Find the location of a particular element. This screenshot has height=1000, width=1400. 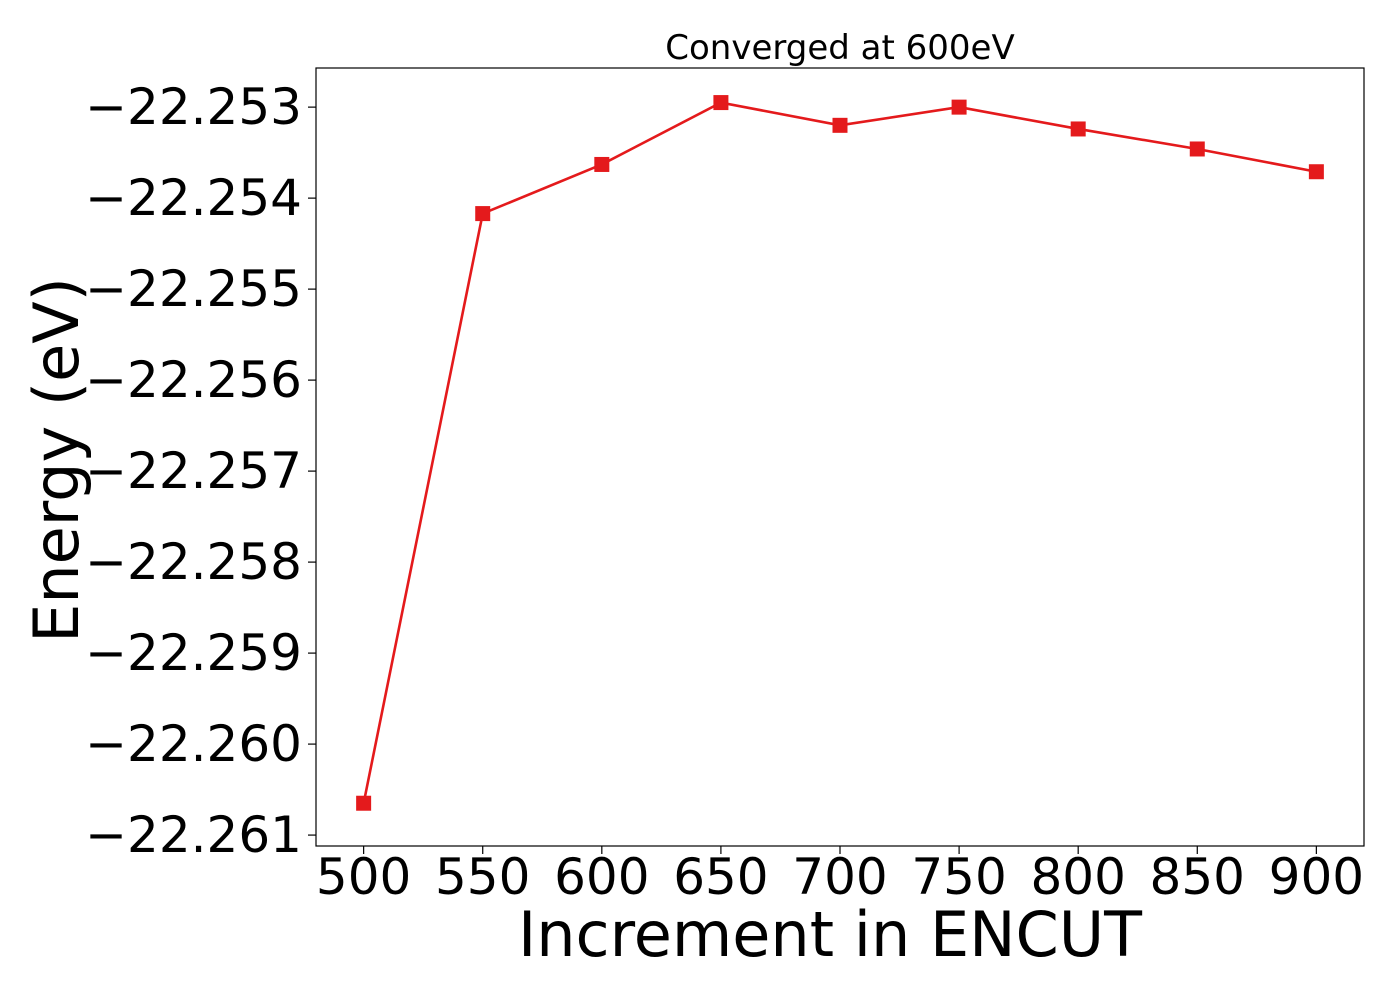

chart-title: Converged at 600eV is located at coordinates (839, 48).